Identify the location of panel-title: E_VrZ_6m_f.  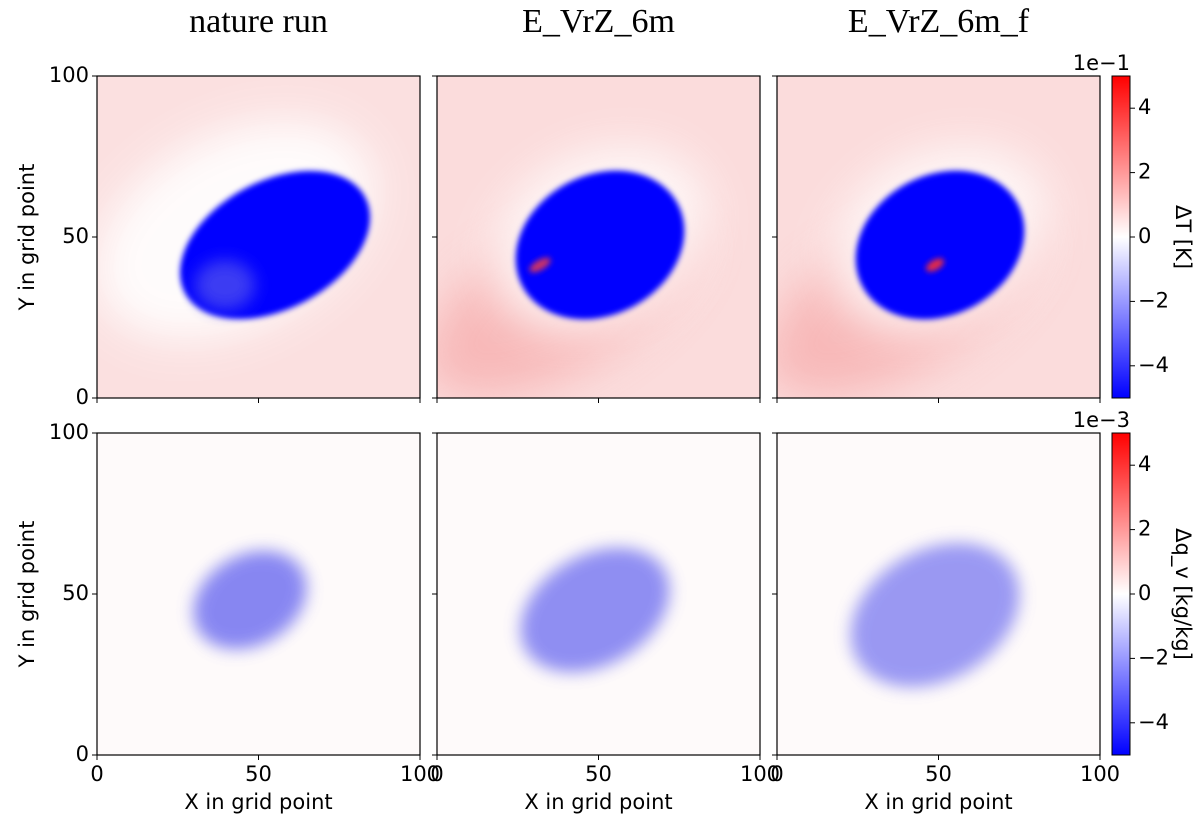
(939, 21).